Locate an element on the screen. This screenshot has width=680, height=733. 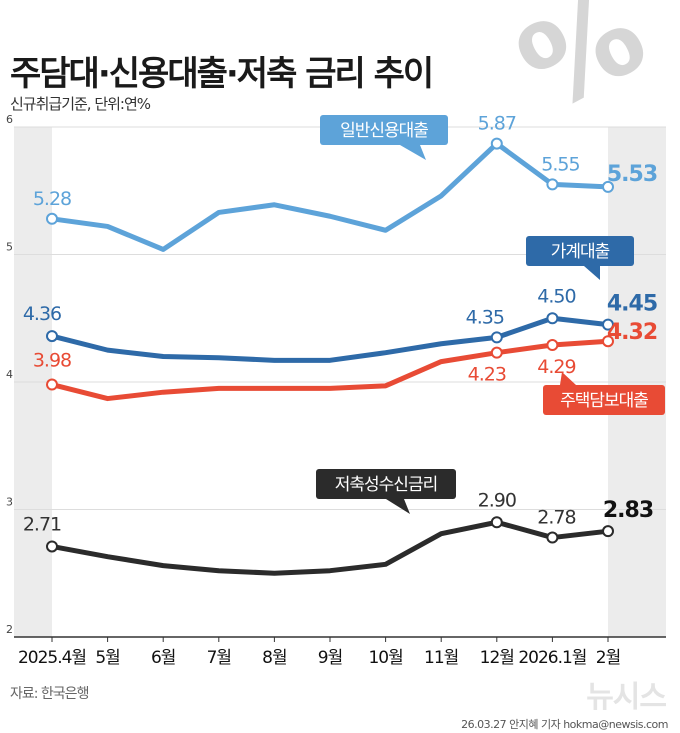
chart-subtitle: 신규취급기준, 단위:연% is located at coordinates (80, 104).